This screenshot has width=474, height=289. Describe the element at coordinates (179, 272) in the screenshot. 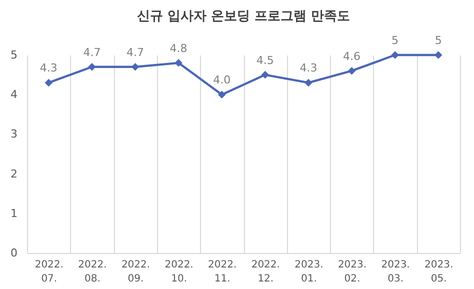

I see `x-tick-label: 2022. 10.` at that location.